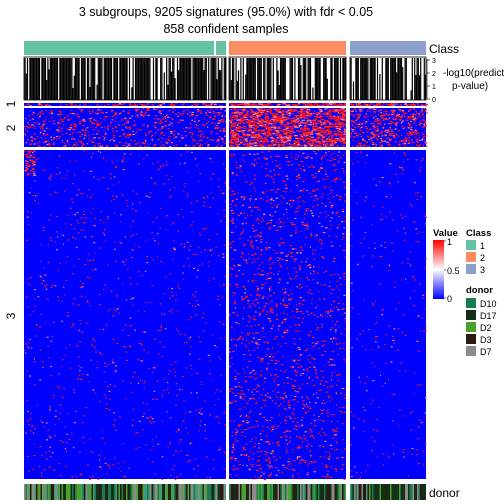 Image resolution: width=504 pixels, height=504 pixels. Describe the element at coordinates (453, 271) in the screenshot. I see `value-legend-tick-0.5: 0.5` at that location.